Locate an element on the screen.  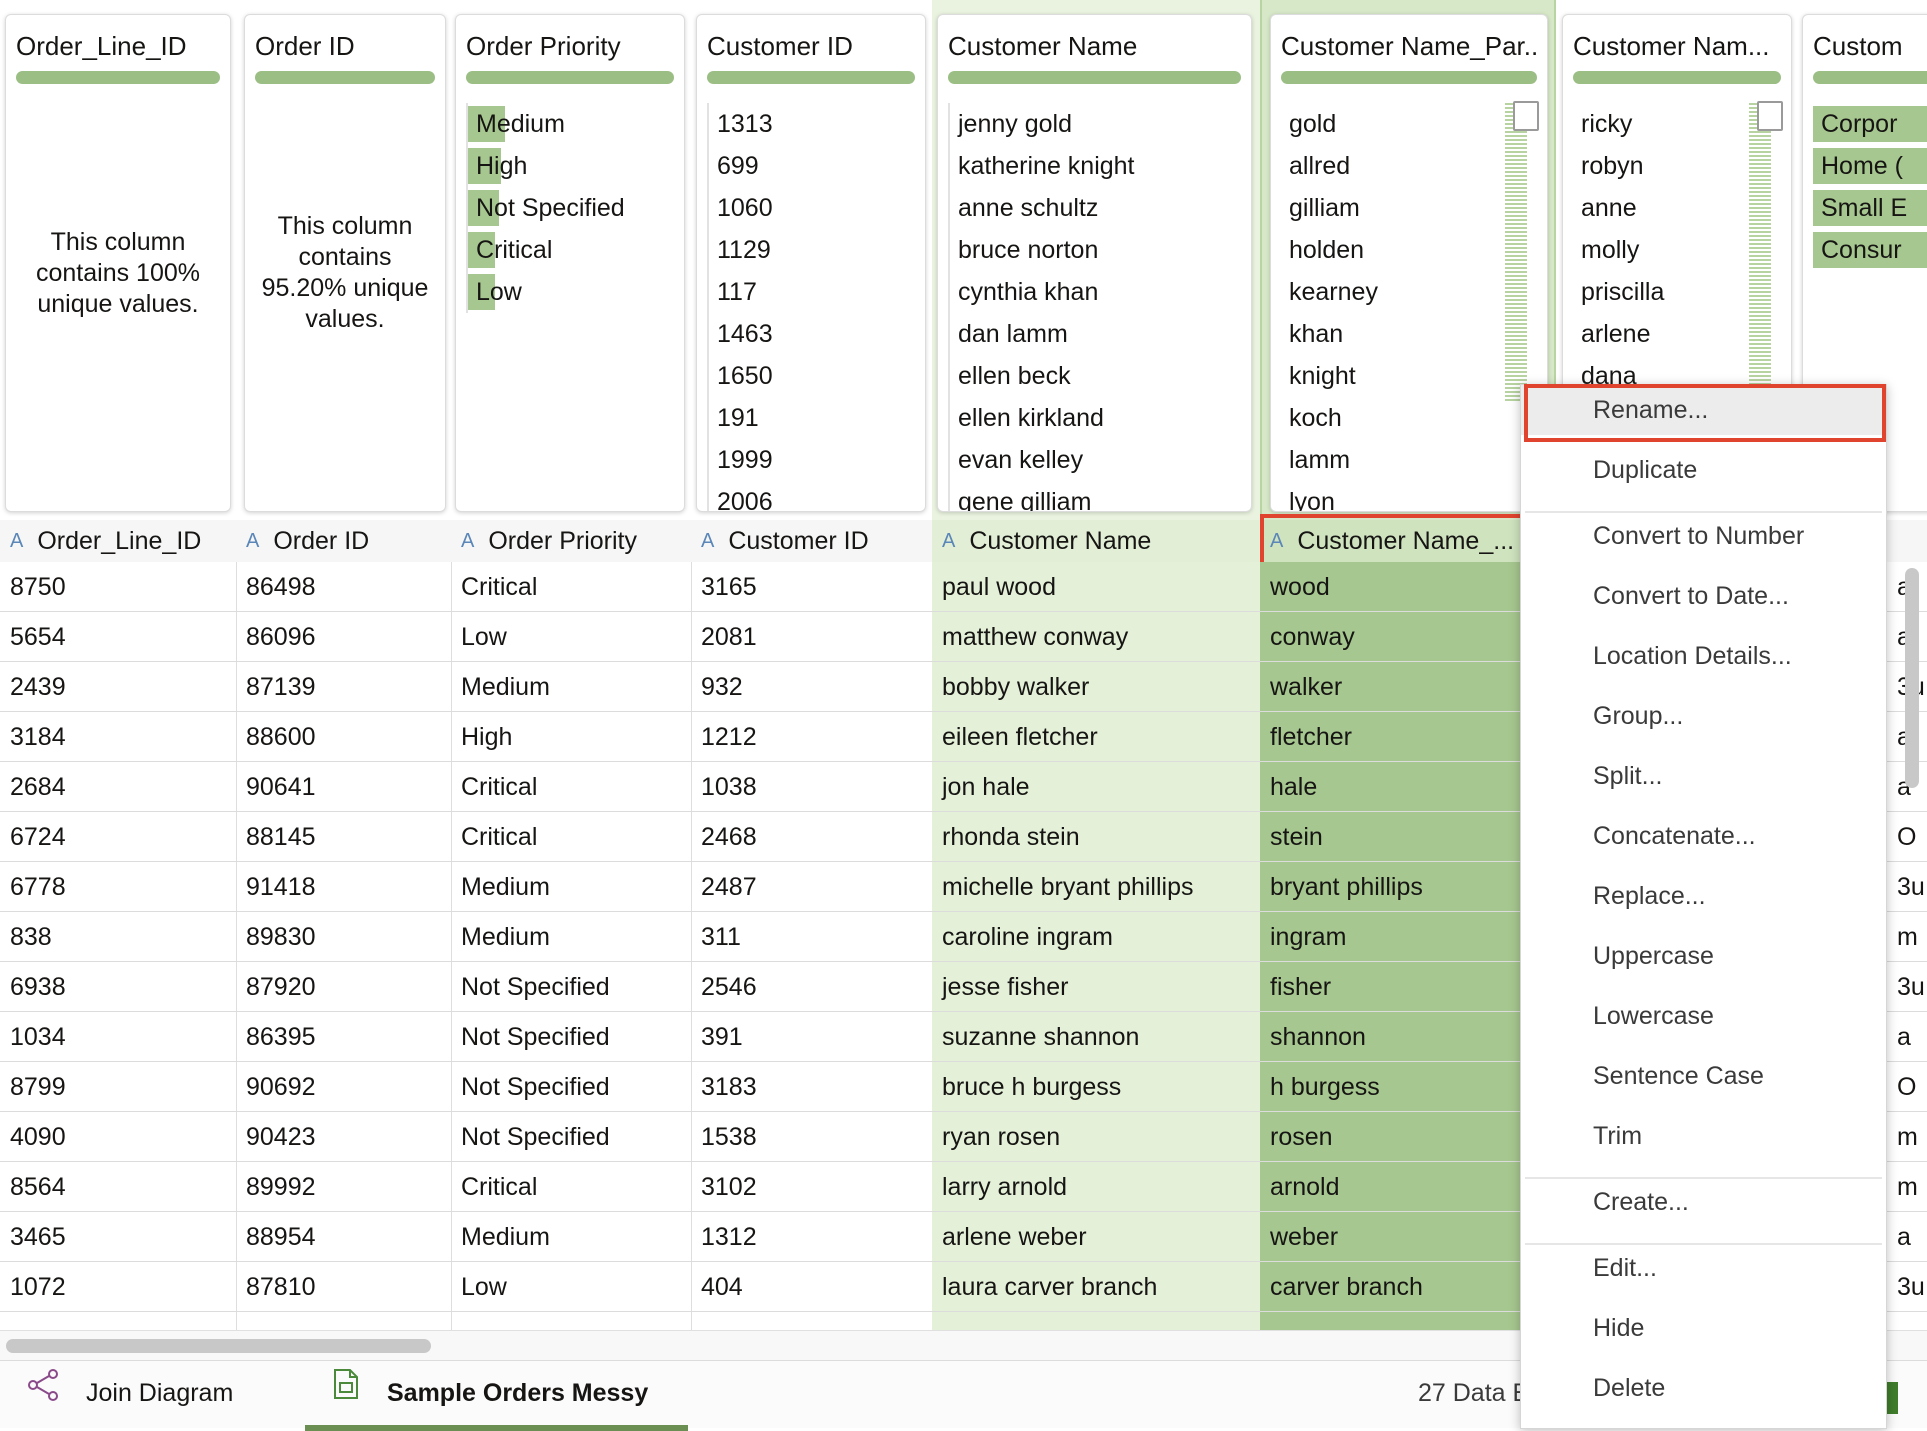
profile-value-item: kearney is located at coordinates (1409, 292).